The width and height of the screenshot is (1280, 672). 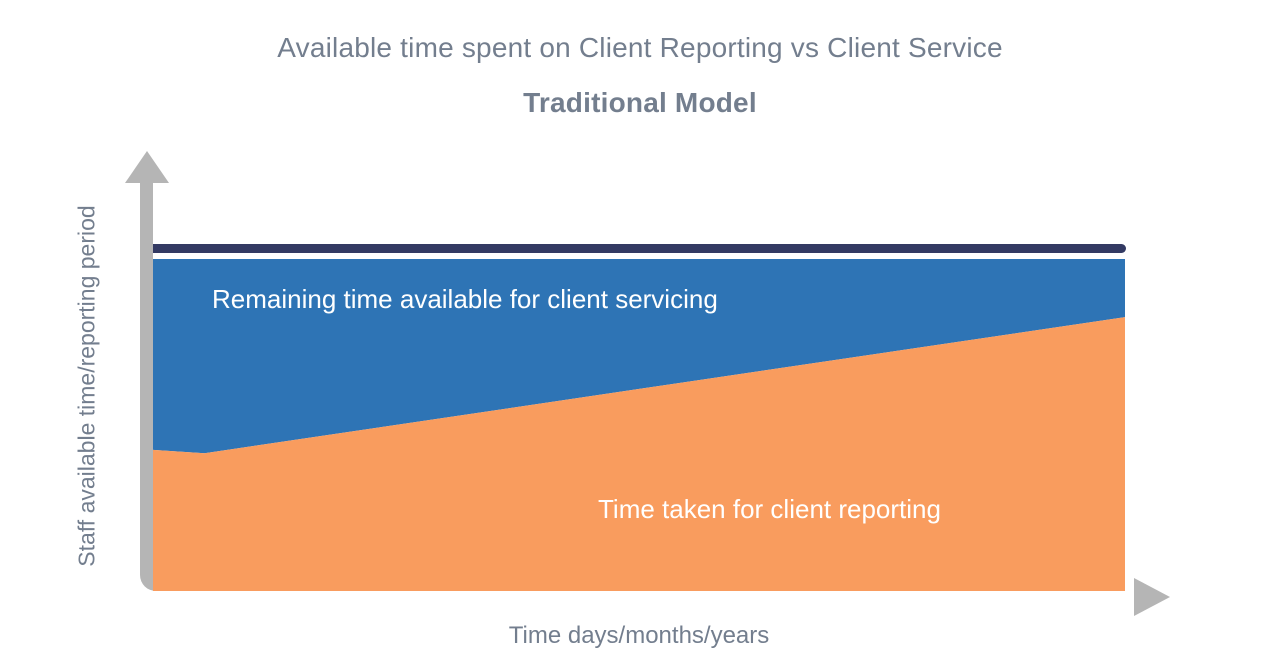 What do you see at coordinates (769, 509) in the screenshot?
I see `series-label-client-reporting: Time taken for client reporting` at bounding box center [769, 509].